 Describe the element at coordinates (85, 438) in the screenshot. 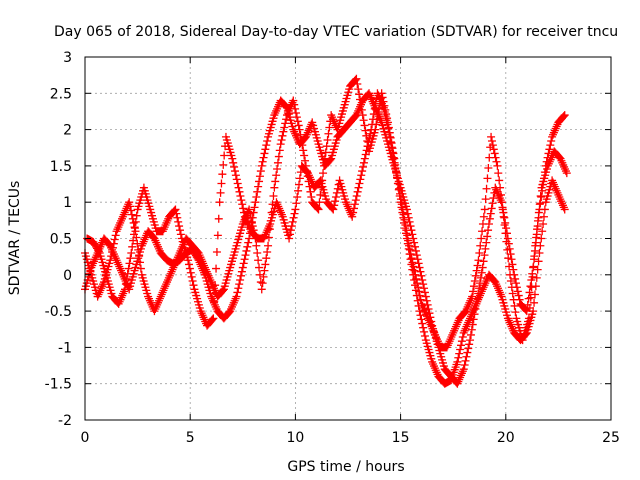

I see `x-tick-label: 0` at that location.